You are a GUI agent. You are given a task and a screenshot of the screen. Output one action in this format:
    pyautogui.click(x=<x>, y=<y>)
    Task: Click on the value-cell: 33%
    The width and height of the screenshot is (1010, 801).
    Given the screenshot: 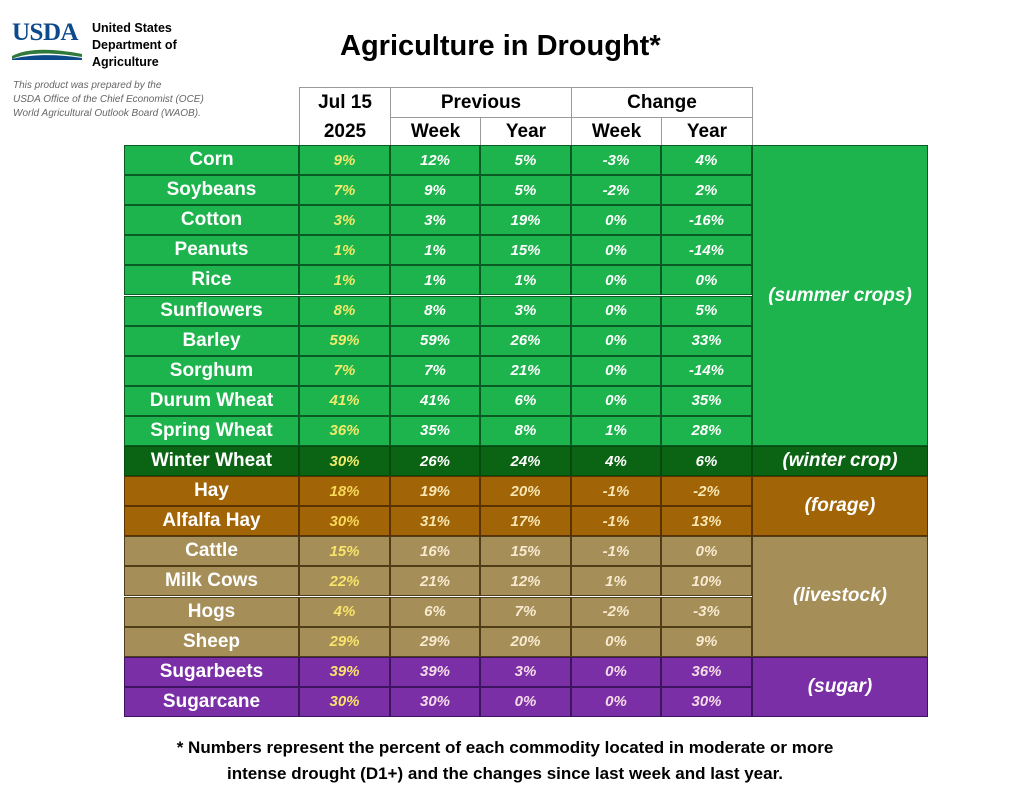 What is the action you would take?
    pyautogui.click(x=706, y=340)
    